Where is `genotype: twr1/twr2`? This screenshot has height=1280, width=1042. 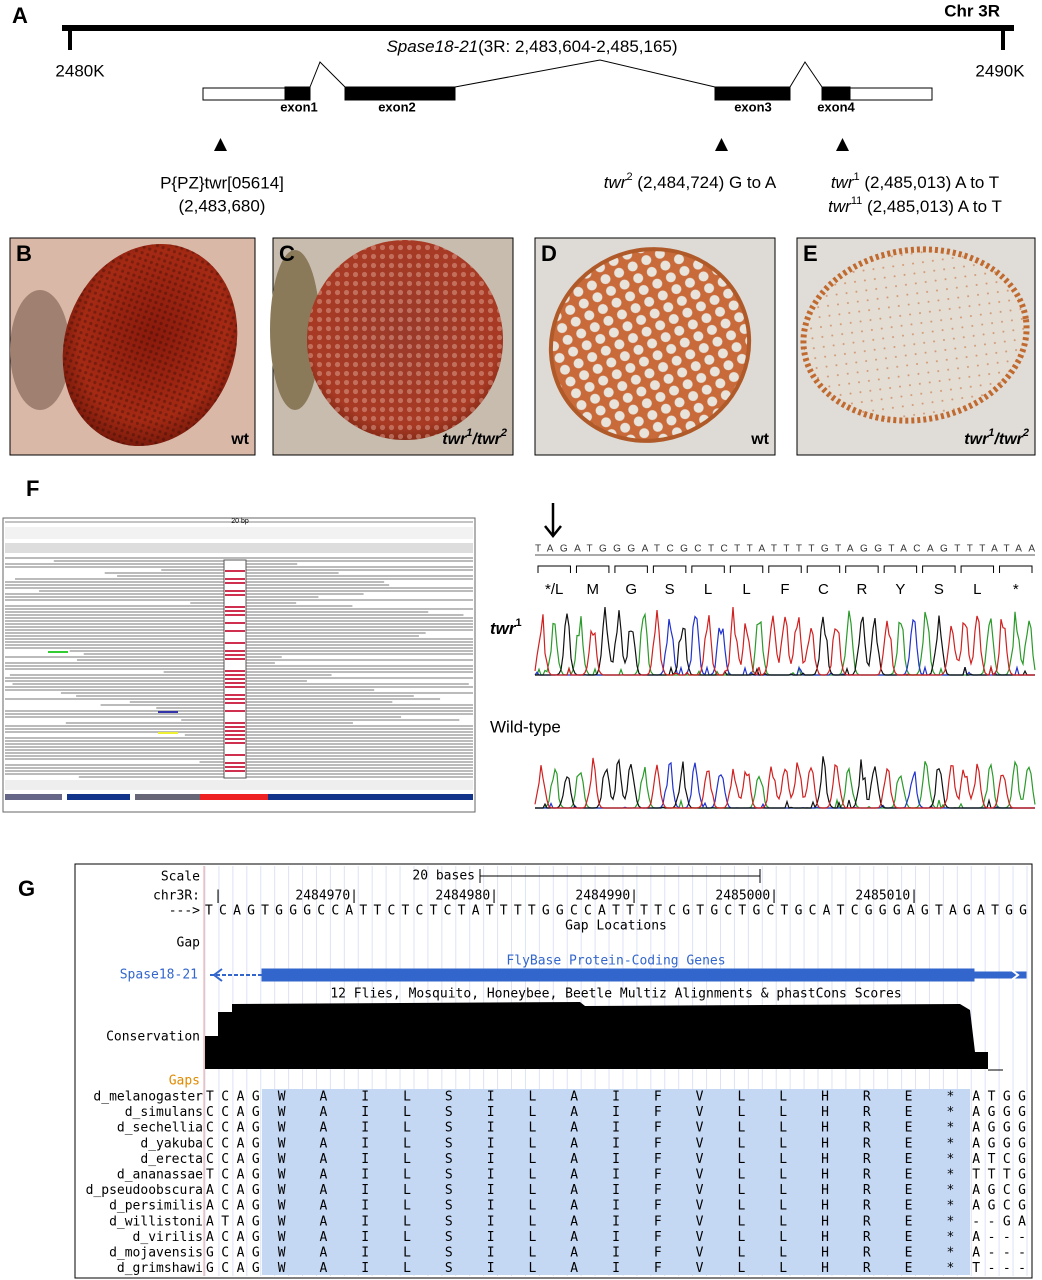
genotype: twr1/twr2 is located at coordinates (996, 437).